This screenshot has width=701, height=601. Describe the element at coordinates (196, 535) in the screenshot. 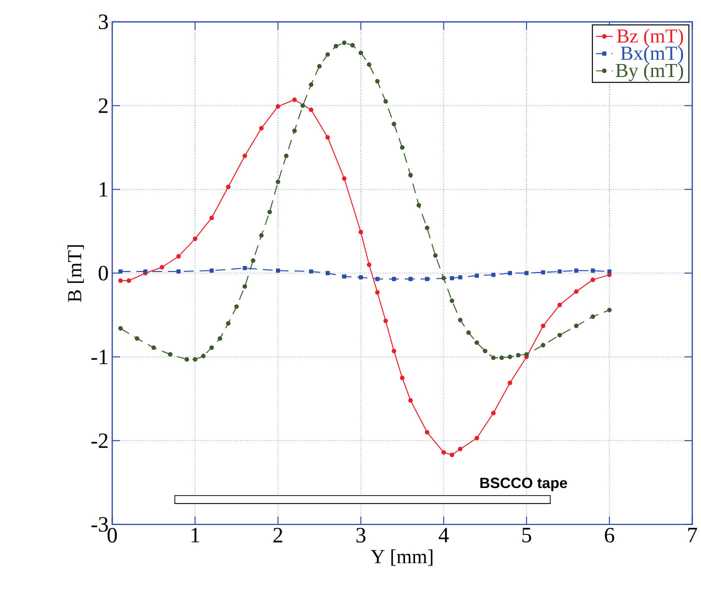

I see `x-tick-label: 1` at that location.